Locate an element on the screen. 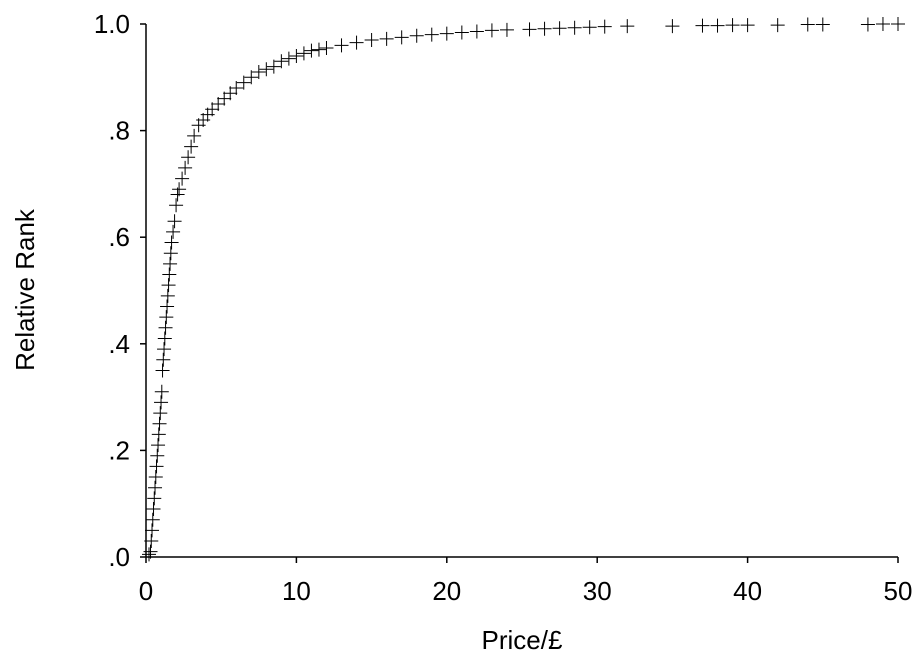  x-tick-label: 20 is located at coordinates (446, 591).